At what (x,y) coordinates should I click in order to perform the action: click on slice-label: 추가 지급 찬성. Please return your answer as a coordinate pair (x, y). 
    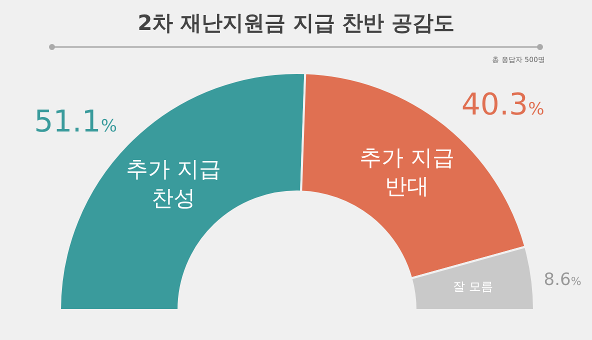
    Looking at the image, I should click on (173, 185).